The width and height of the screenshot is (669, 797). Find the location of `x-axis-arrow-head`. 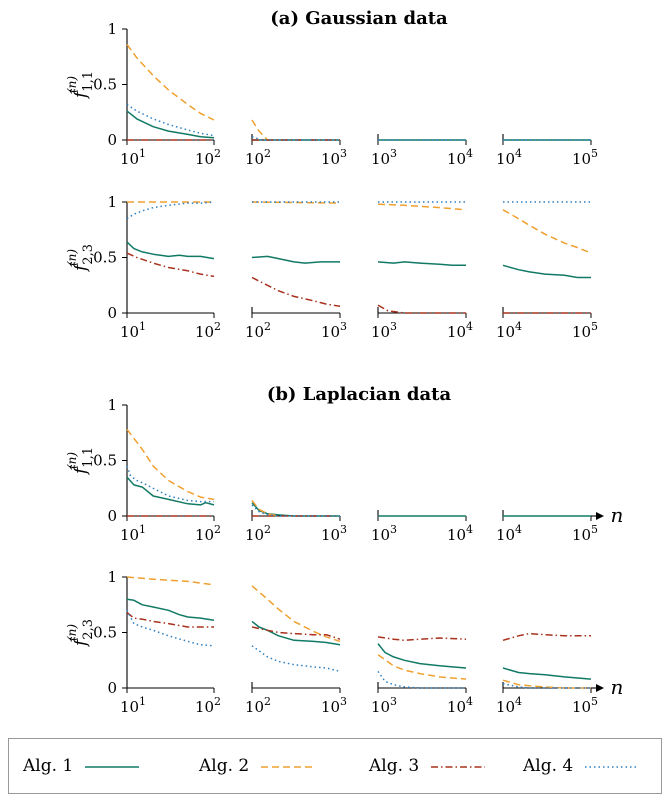

x-axis-arrow-head is located at coordinates (600, 516).